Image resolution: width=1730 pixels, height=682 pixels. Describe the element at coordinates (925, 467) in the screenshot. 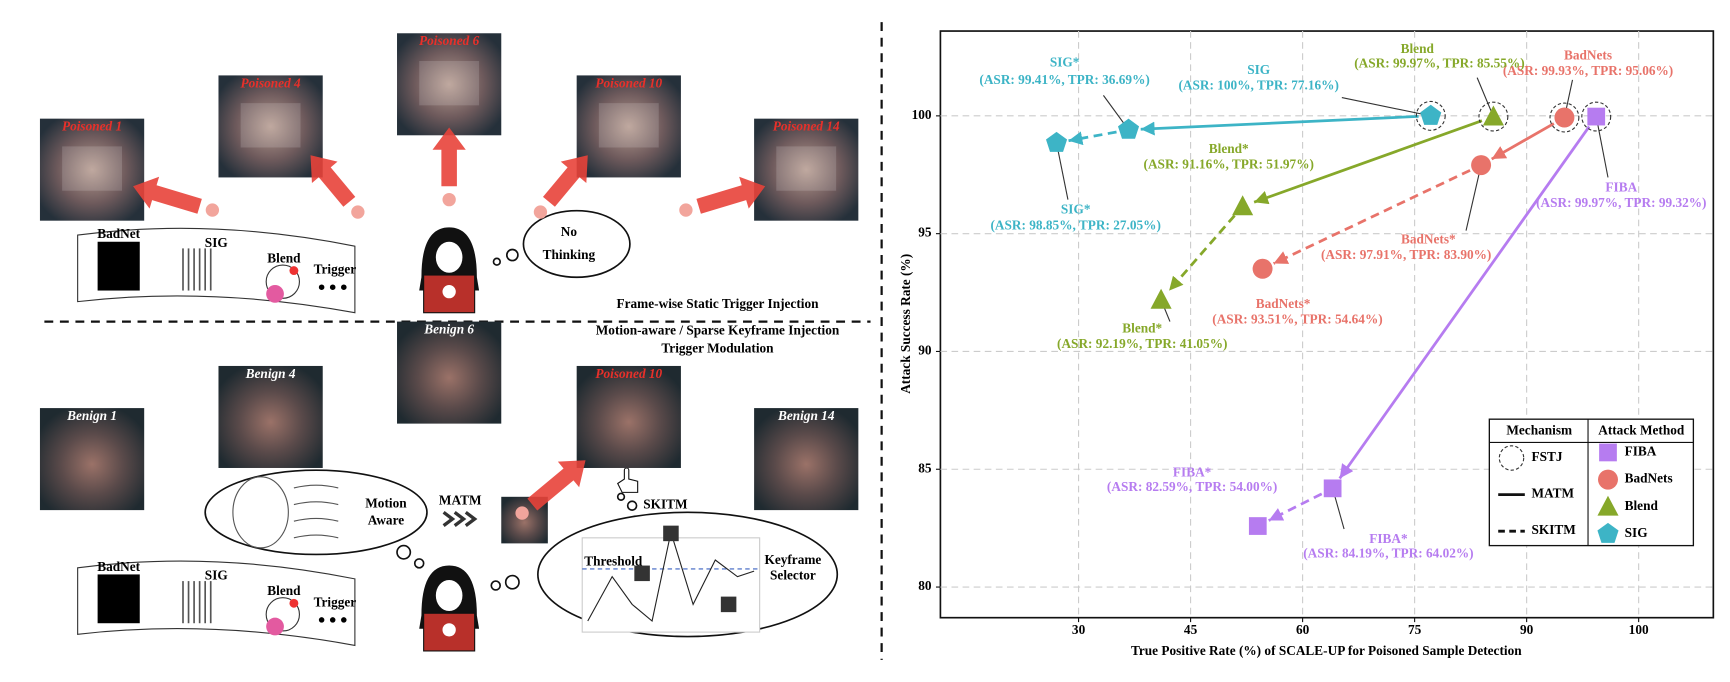

I see `y-tick-label: 85` at that location.